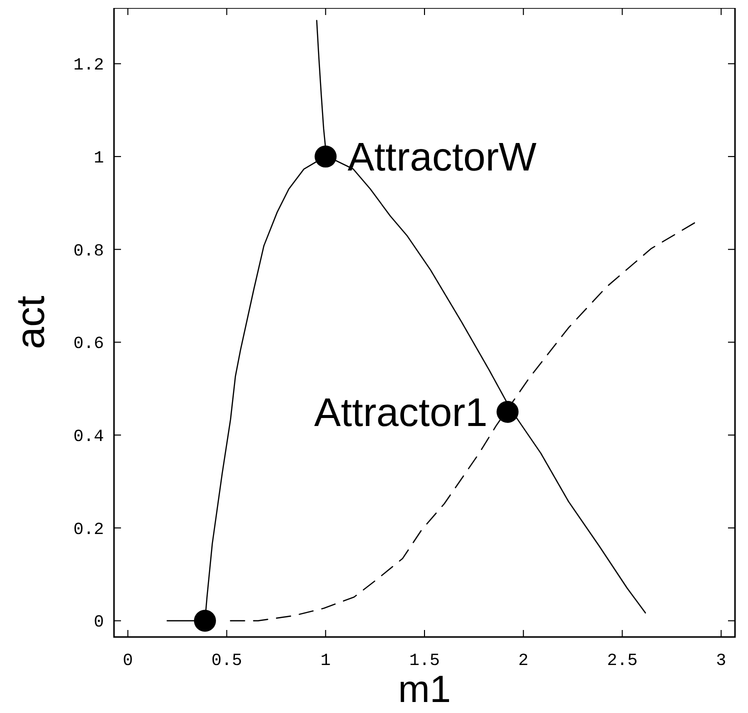 This screenshot has width=748, height=713. Describe the element at coordinates (88, 252) in the screenshot. I see `y-tick-label: 0.8` at that location.